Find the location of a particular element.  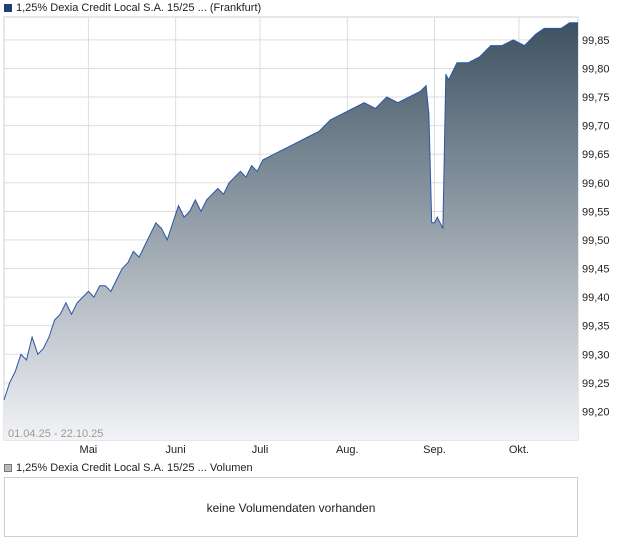

x-tick-label: Juli is located at coordinates (260, 450).